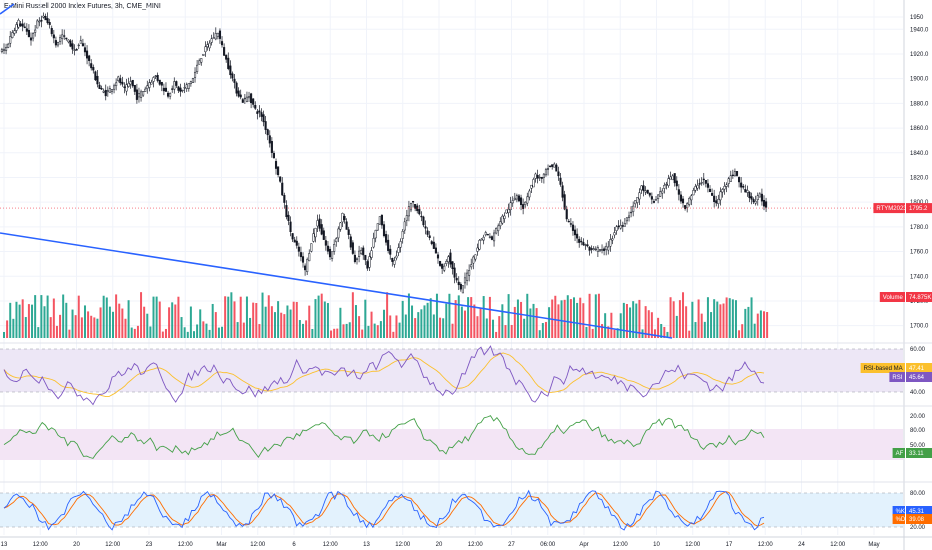  I want to click on y-tick-label: 1700.0, so click(919, 327).